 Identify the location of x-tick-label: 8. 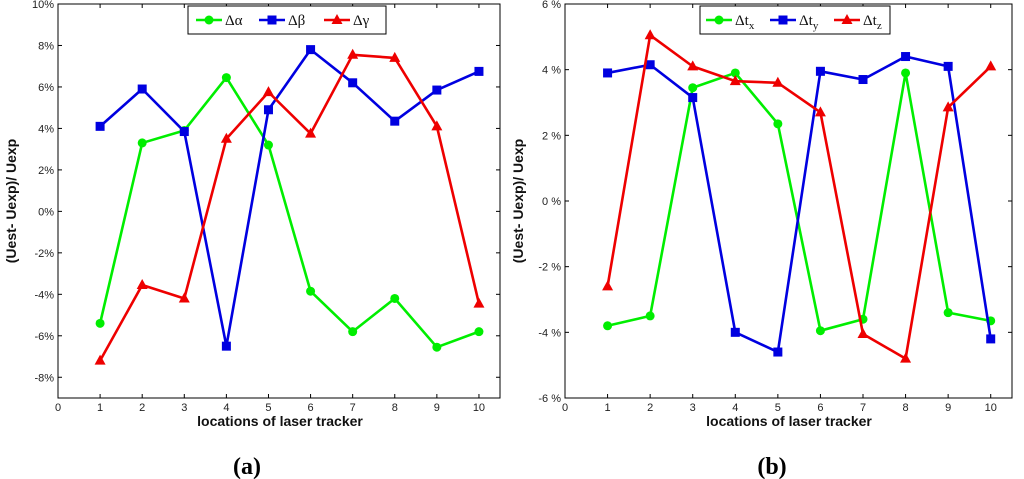
(395, 408).